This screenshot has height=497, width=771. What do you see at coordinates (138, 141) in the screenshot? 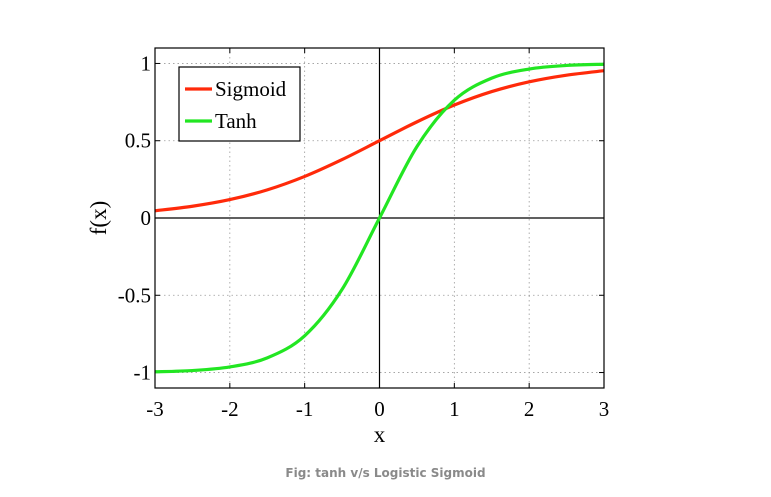
I see `y-tick-label: 0.5` at bounding box center [138, 141].